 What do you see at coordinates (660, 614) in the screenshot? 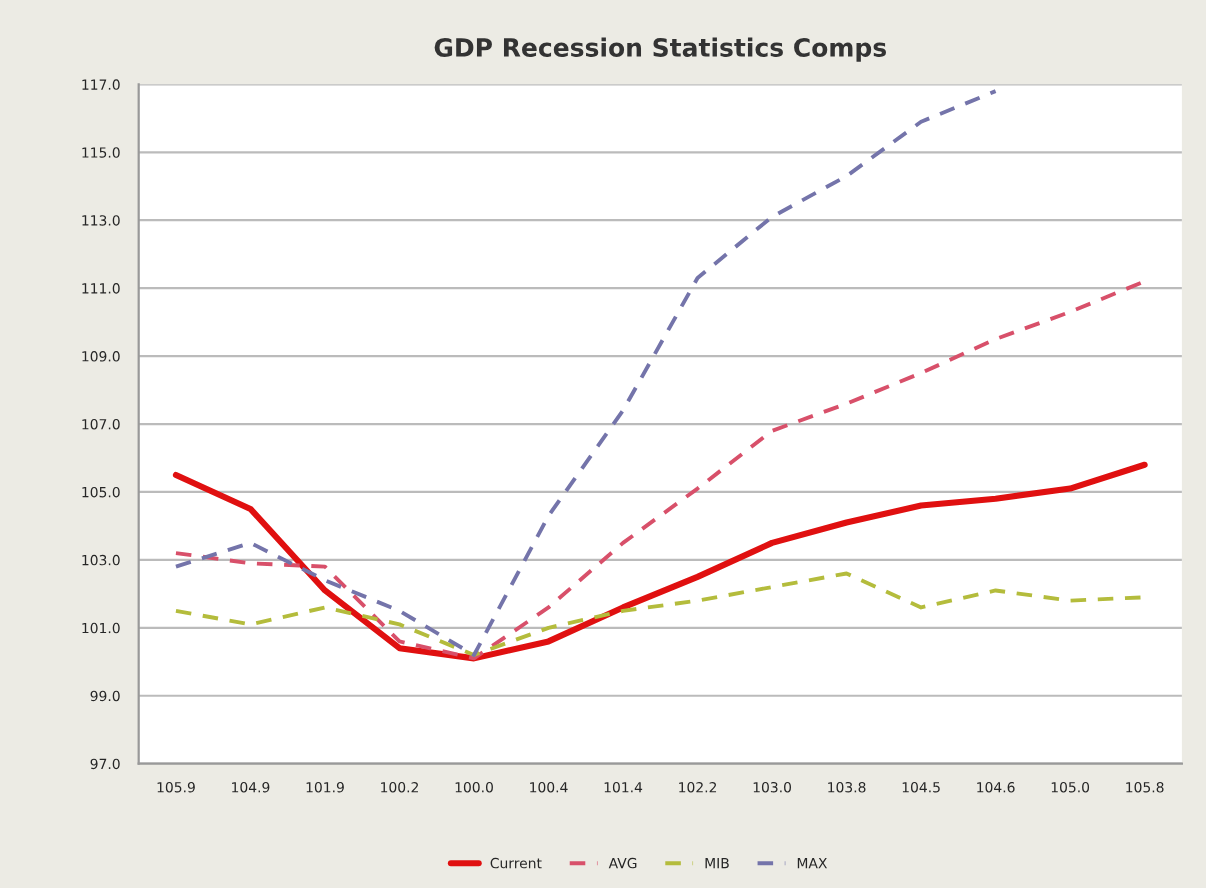
I see `line-series` at bounding box center [660, 614].